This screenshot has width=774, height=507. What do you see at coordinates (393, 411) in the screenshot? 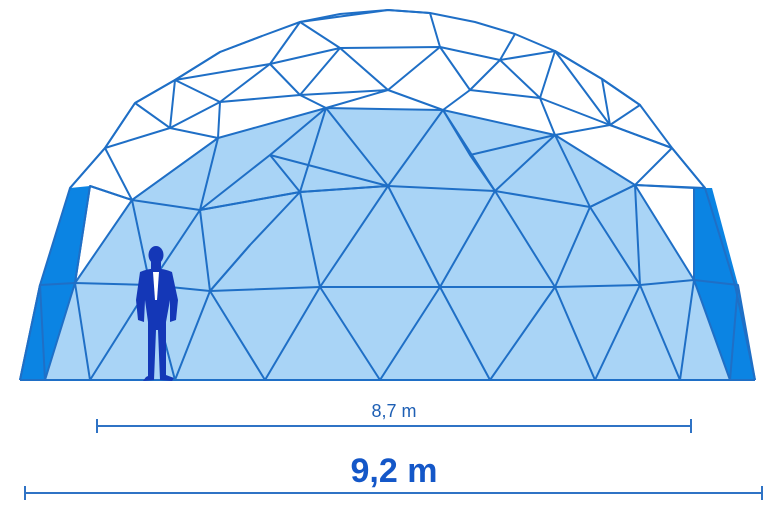
I see `inner-dimension-label: 8,7 m` at bounding box center [393, 411].